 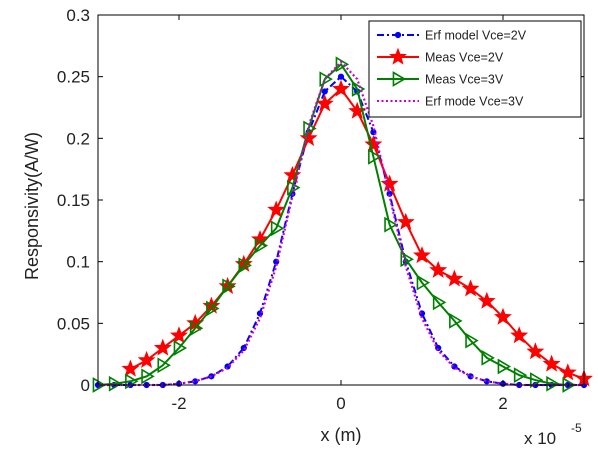 What do you see at coordinates (85, 385) in the screenshot?
I see `y-tick-label-0: 0` at bounding box center [85, 385].